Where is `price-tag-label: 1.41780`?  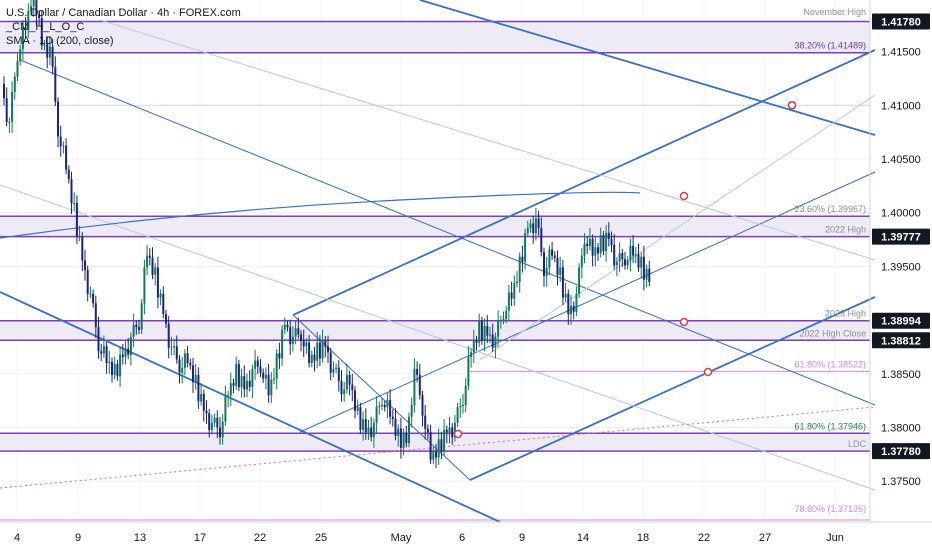 price-tag-label: 1.41780 is located at coordinates (901, 22).